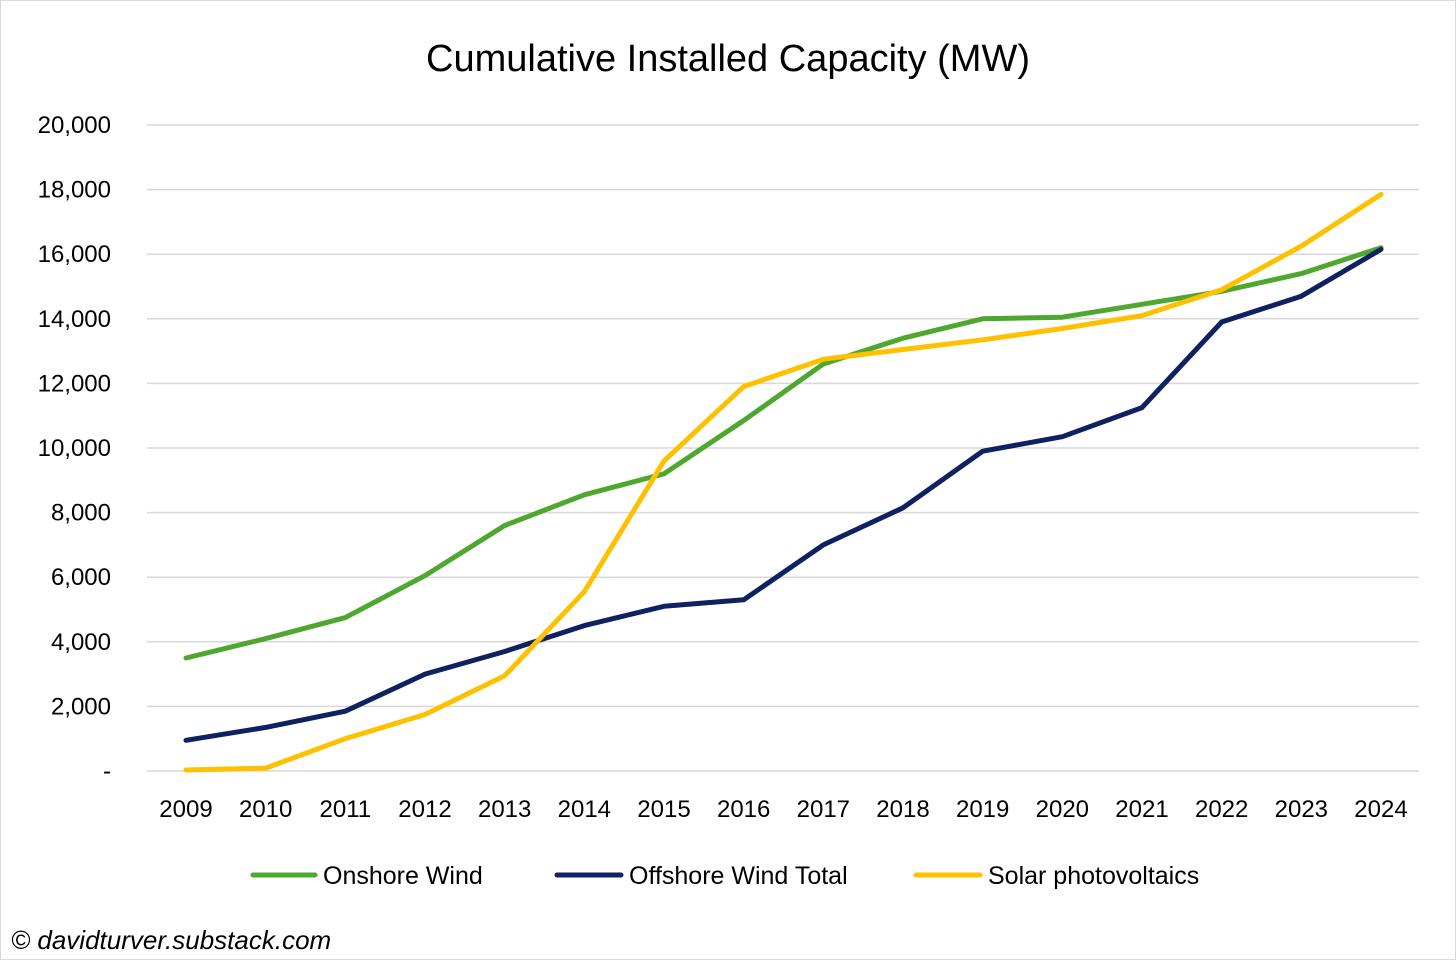 The height and width of the screenshot is (960, 1456). I want to click on x-tick-label: 2010, so click(265, 809).